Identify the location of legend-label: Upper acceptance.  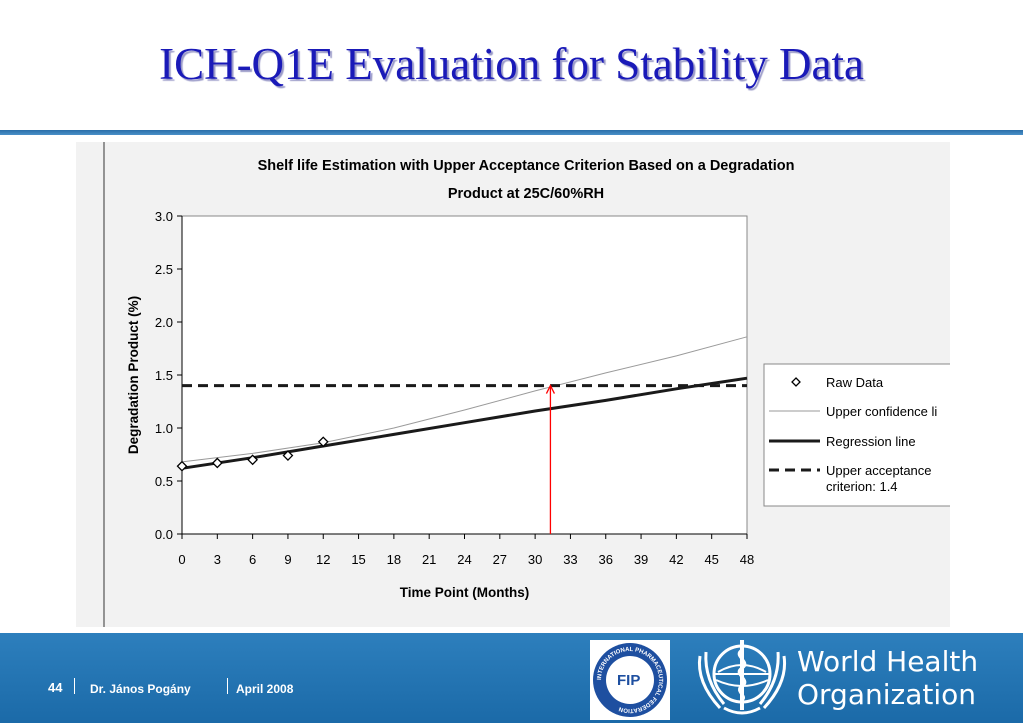
(879, 470).